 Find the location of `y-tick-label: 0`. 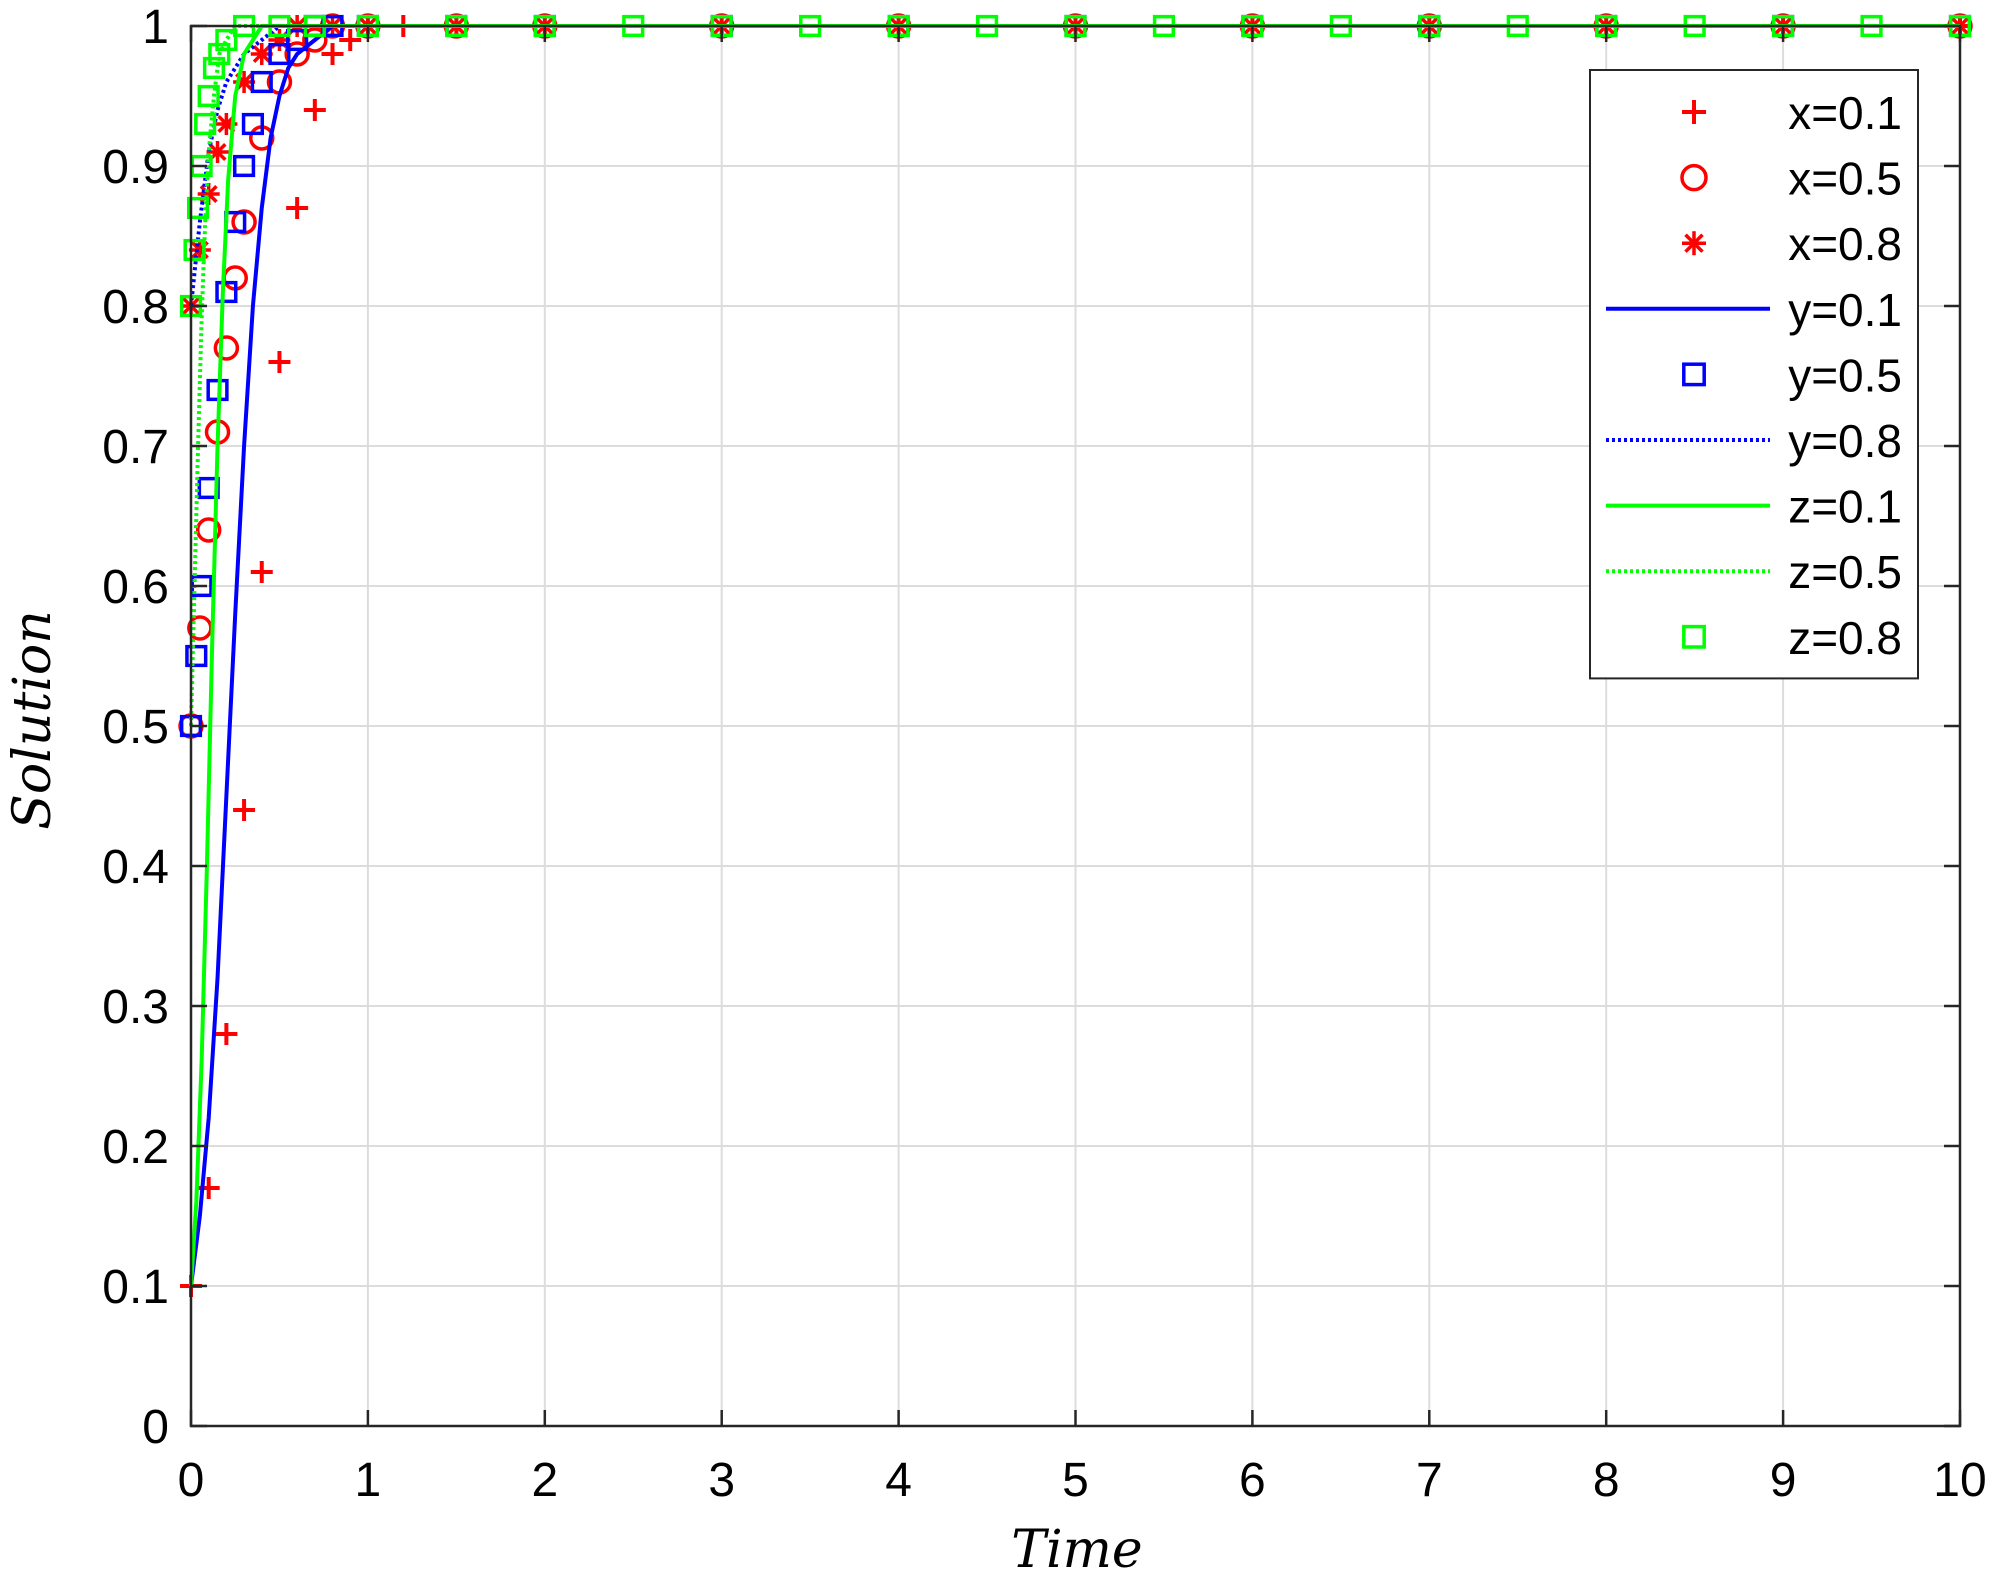

y-tick-label: 0 is located at coordinates (155, 1427).